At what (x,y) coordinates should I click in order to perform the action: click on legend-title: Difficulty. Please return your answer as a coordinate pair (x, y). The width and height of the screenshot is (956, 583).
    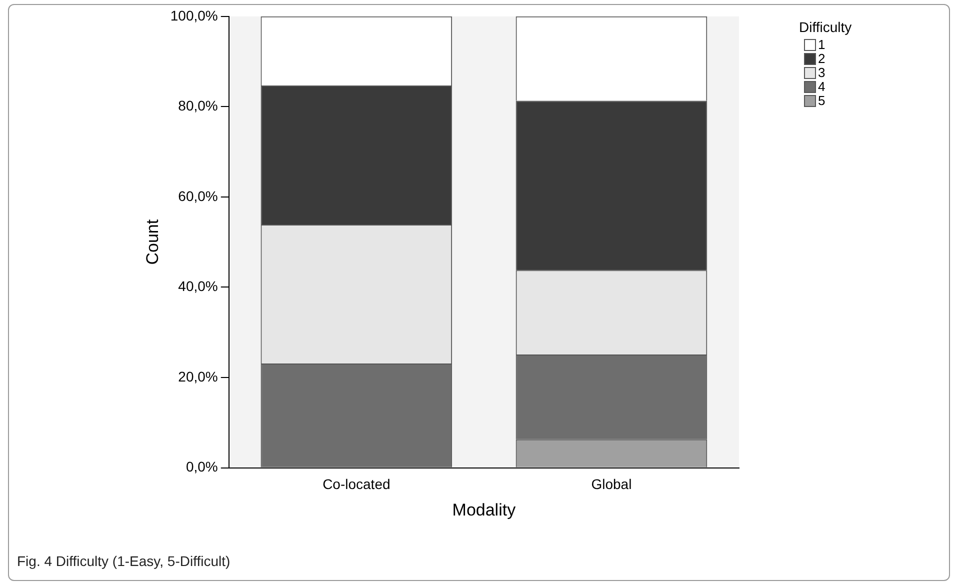
    Looking at the image, I should click on (825, 27).